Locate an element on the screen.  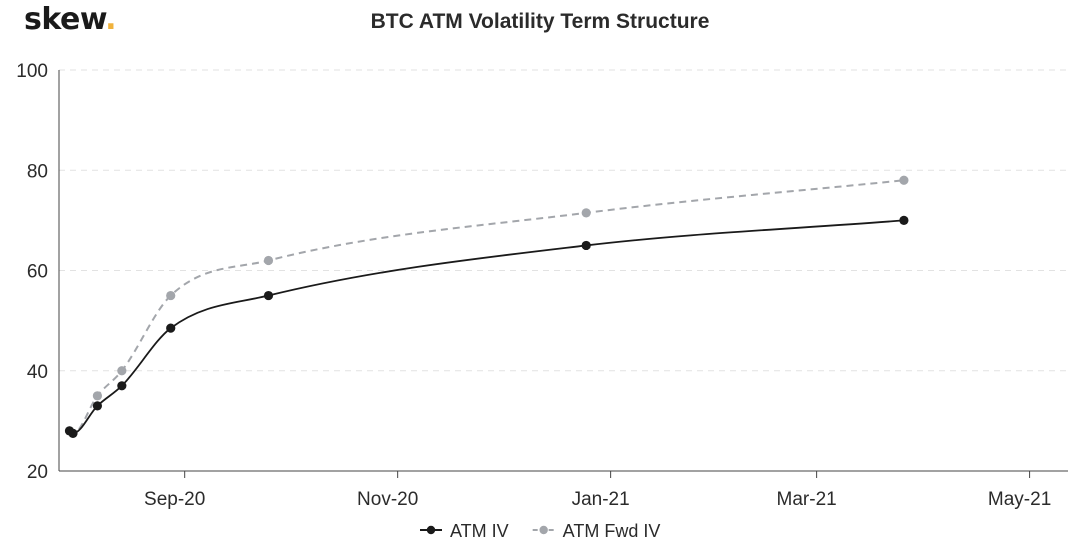
legend-item-atm-fwd-iv: ATM Fwd IV is located at coordinates (596, 531).